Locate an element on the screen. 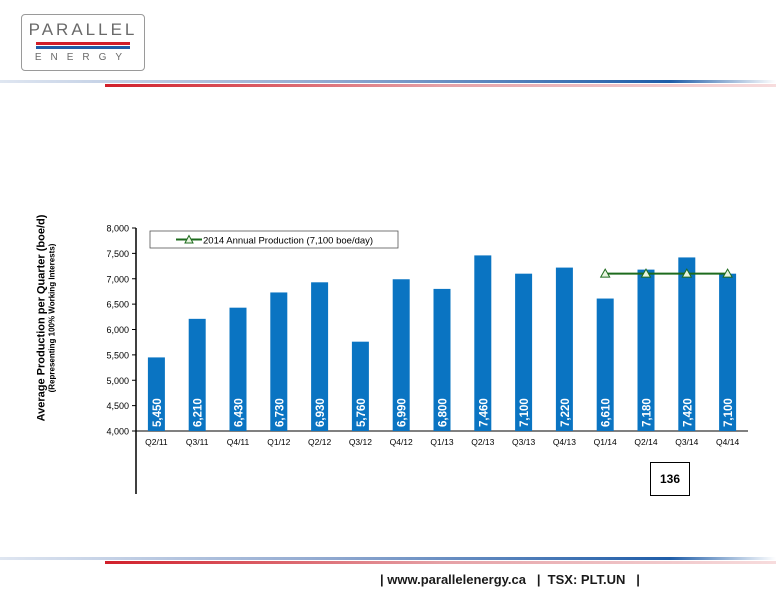 The width and height of the screenshot is (776, 600). x-tick-label: Q3/11 is located at coordinates (197, 442).